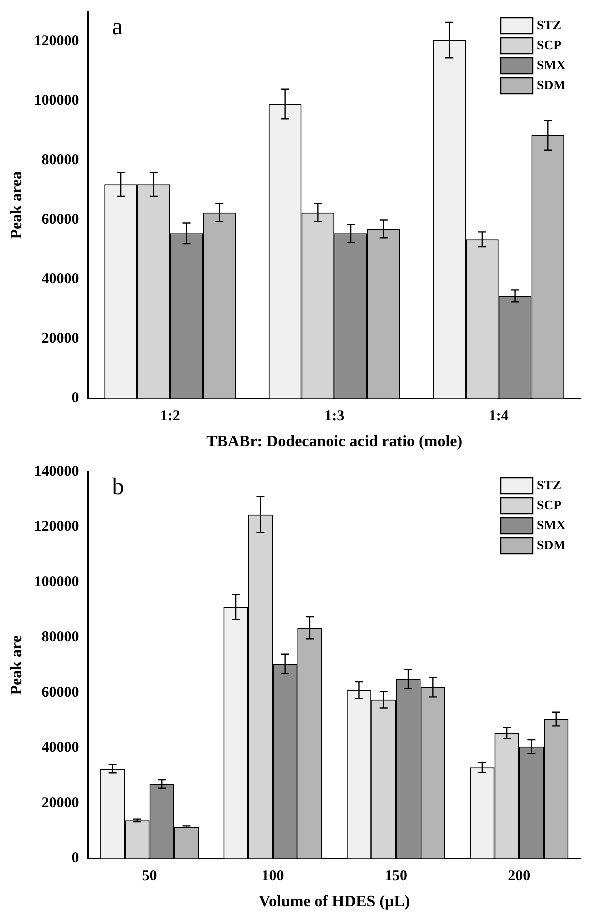 The width and height of the screenshot is (589, 920). Describe the element at coordinates (118, 27) in the screenshot. I see `annotation: a` at that location.